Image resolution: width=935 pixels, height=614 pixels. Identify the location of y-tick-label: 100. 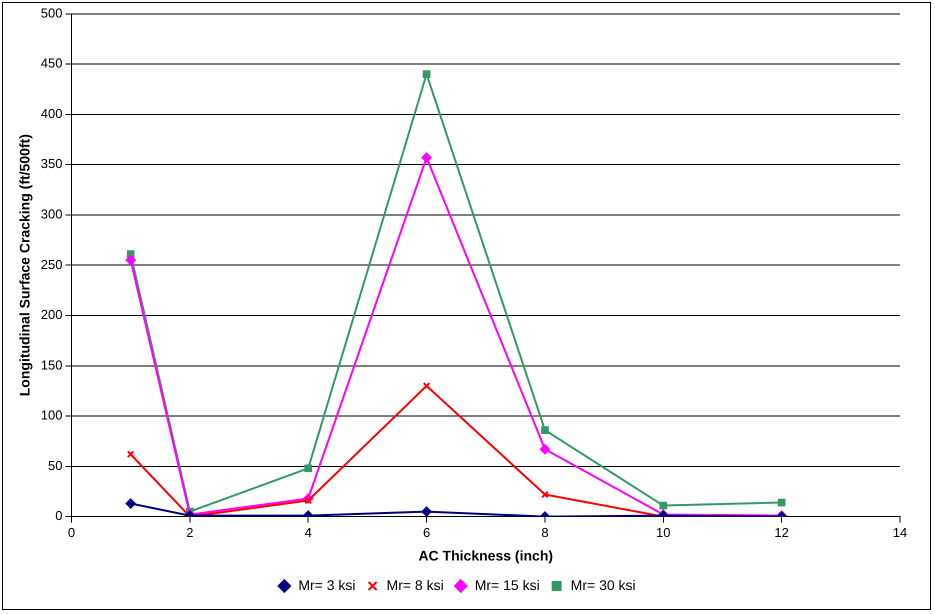
(51, 415).